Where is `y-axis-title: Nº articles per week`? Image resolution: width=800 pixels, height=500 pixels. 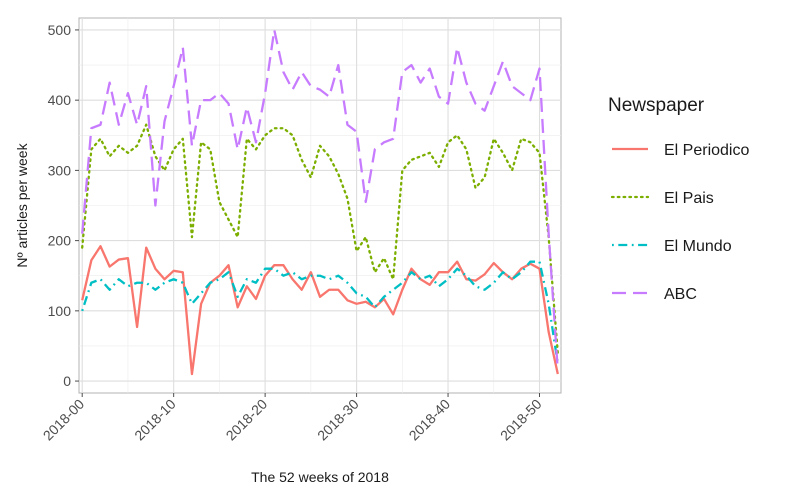
y-axis-title: Nº articles per week is located at coordinates (22, 204).